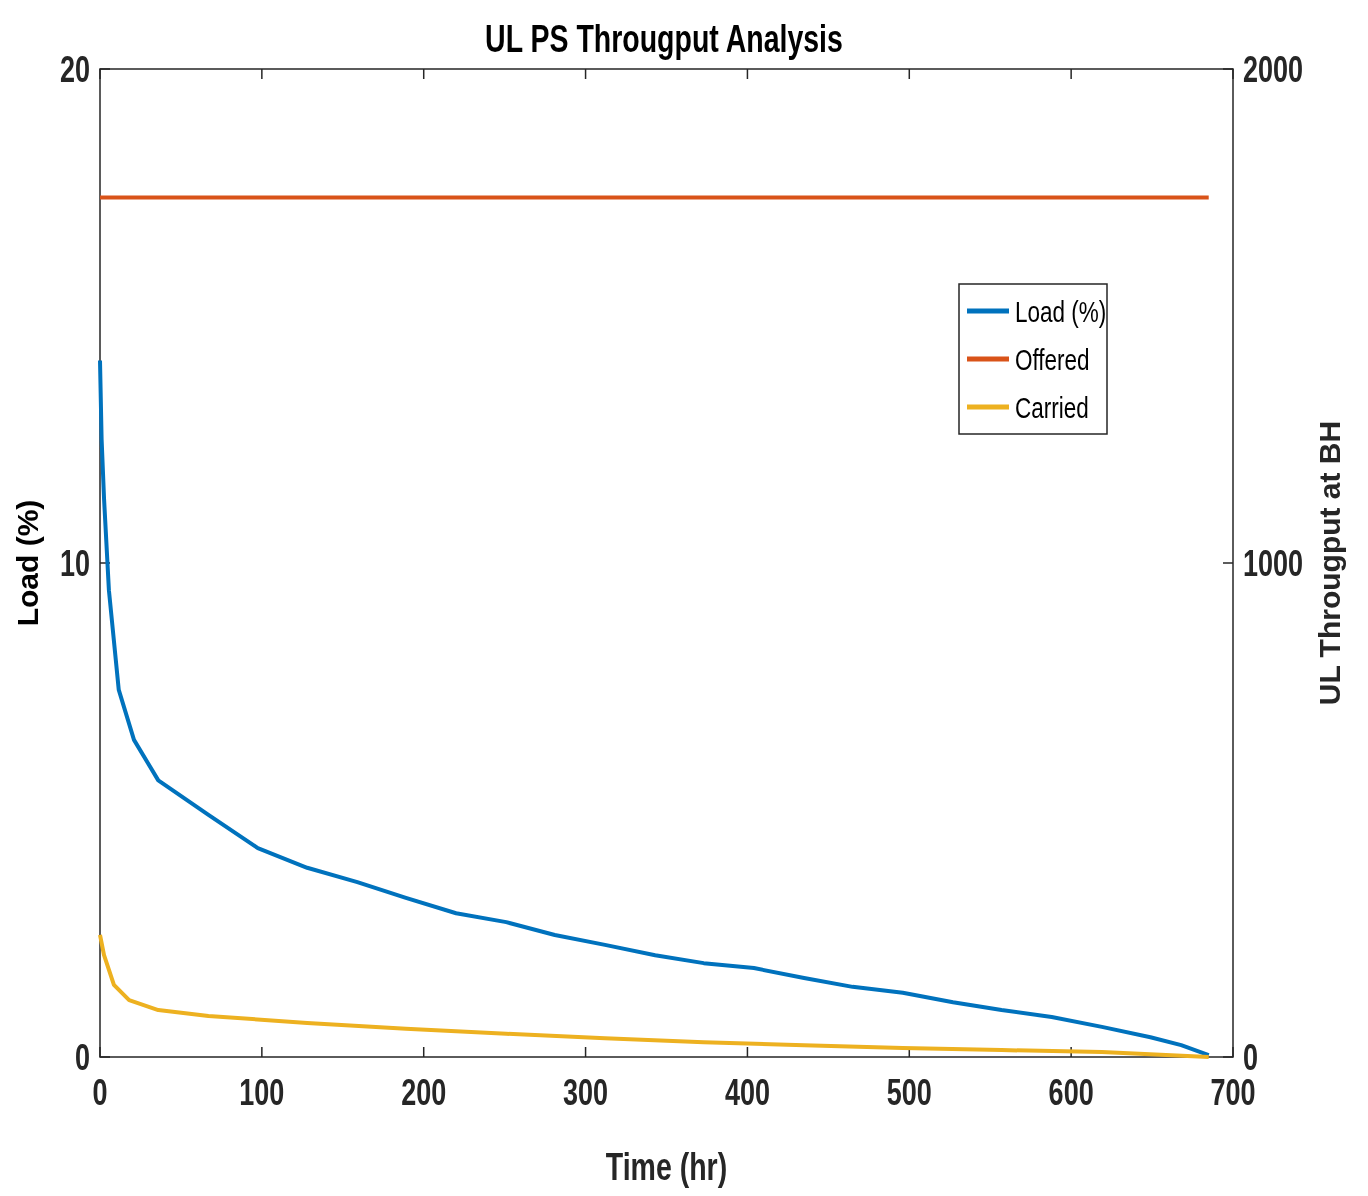  Describe the element at coordinates (747, 1092) in the screenshot. I see `x-tick-label: 400` at that location.